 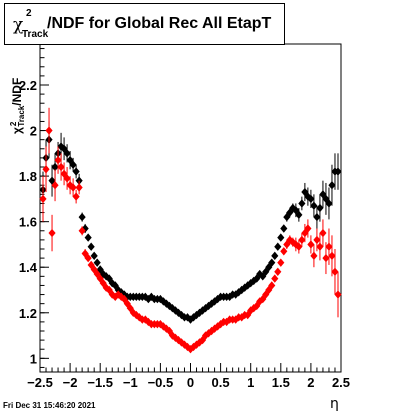 What do you see at coordinates (40, 382) in the screenshot?
I see `x-tick-label: −2.5` at bounding box center [40, 382].